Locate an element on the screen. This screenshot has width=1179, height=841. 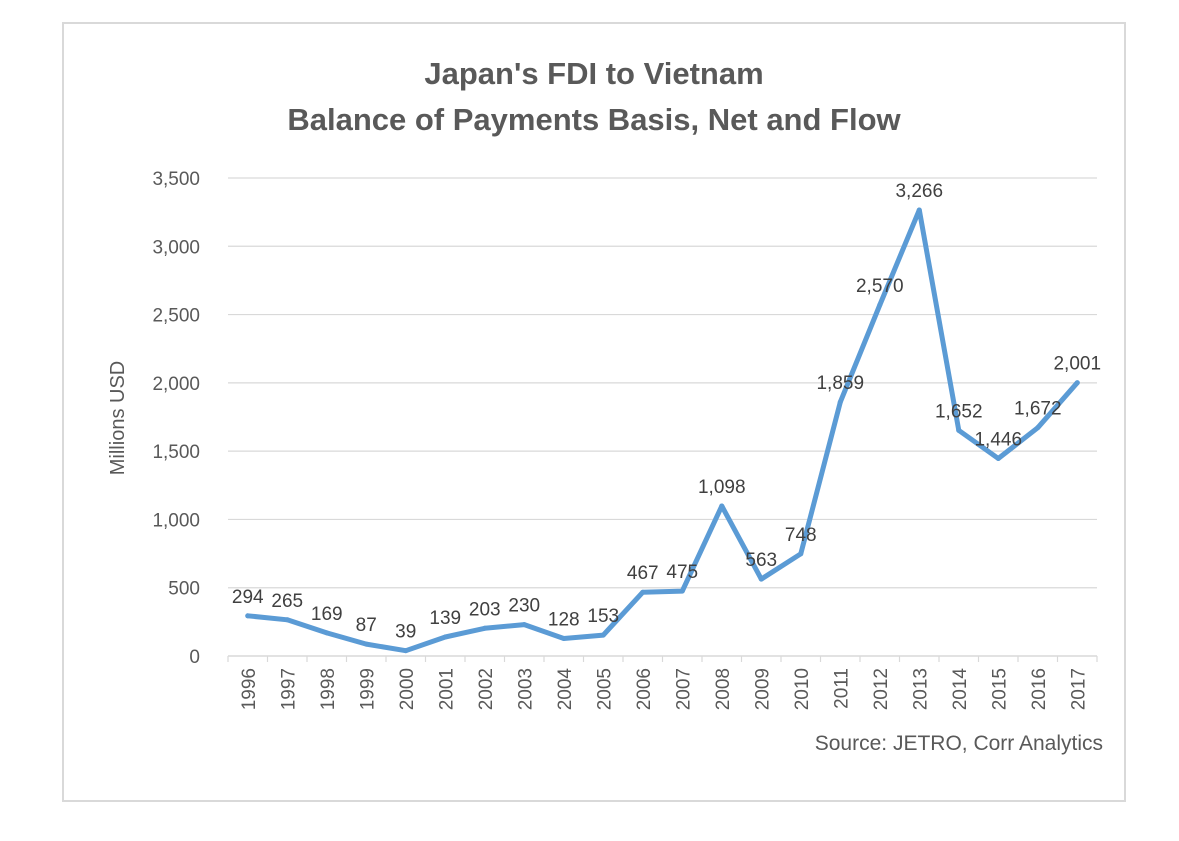
x-tick-label: 2001 is located at coordinates (446, 689).